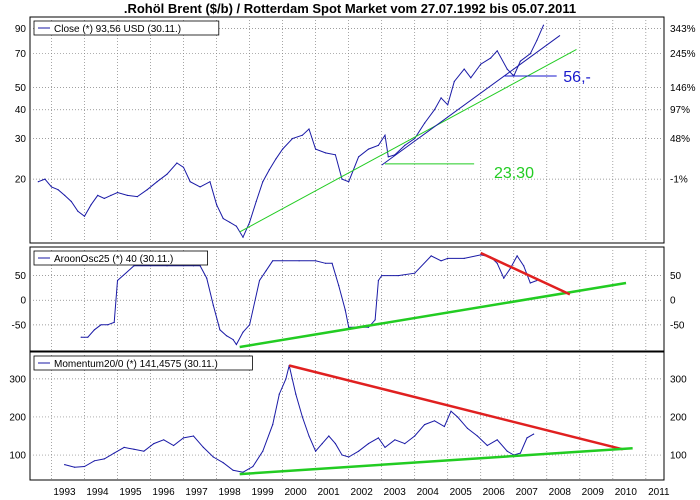 The height and width of the screenshot is (500, 700). I want to click on legend-label: AroonOsc25 (*) 40 (30.11.), so click(113, 259).